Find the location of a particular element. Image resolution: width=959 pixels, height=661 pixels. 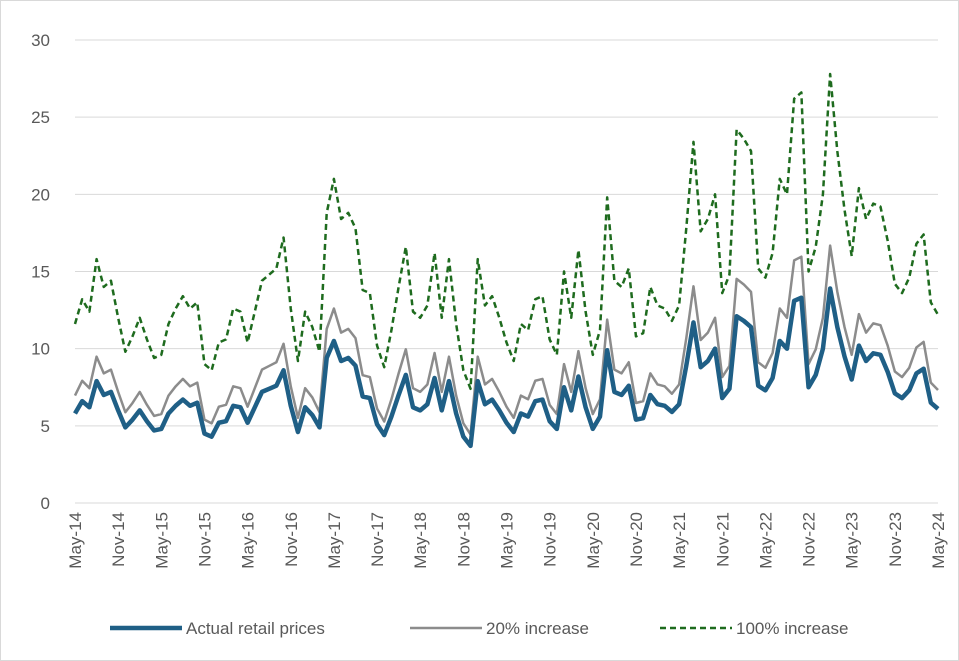

x-tick-label: Nov-22 is located at coordinates (809, 539).